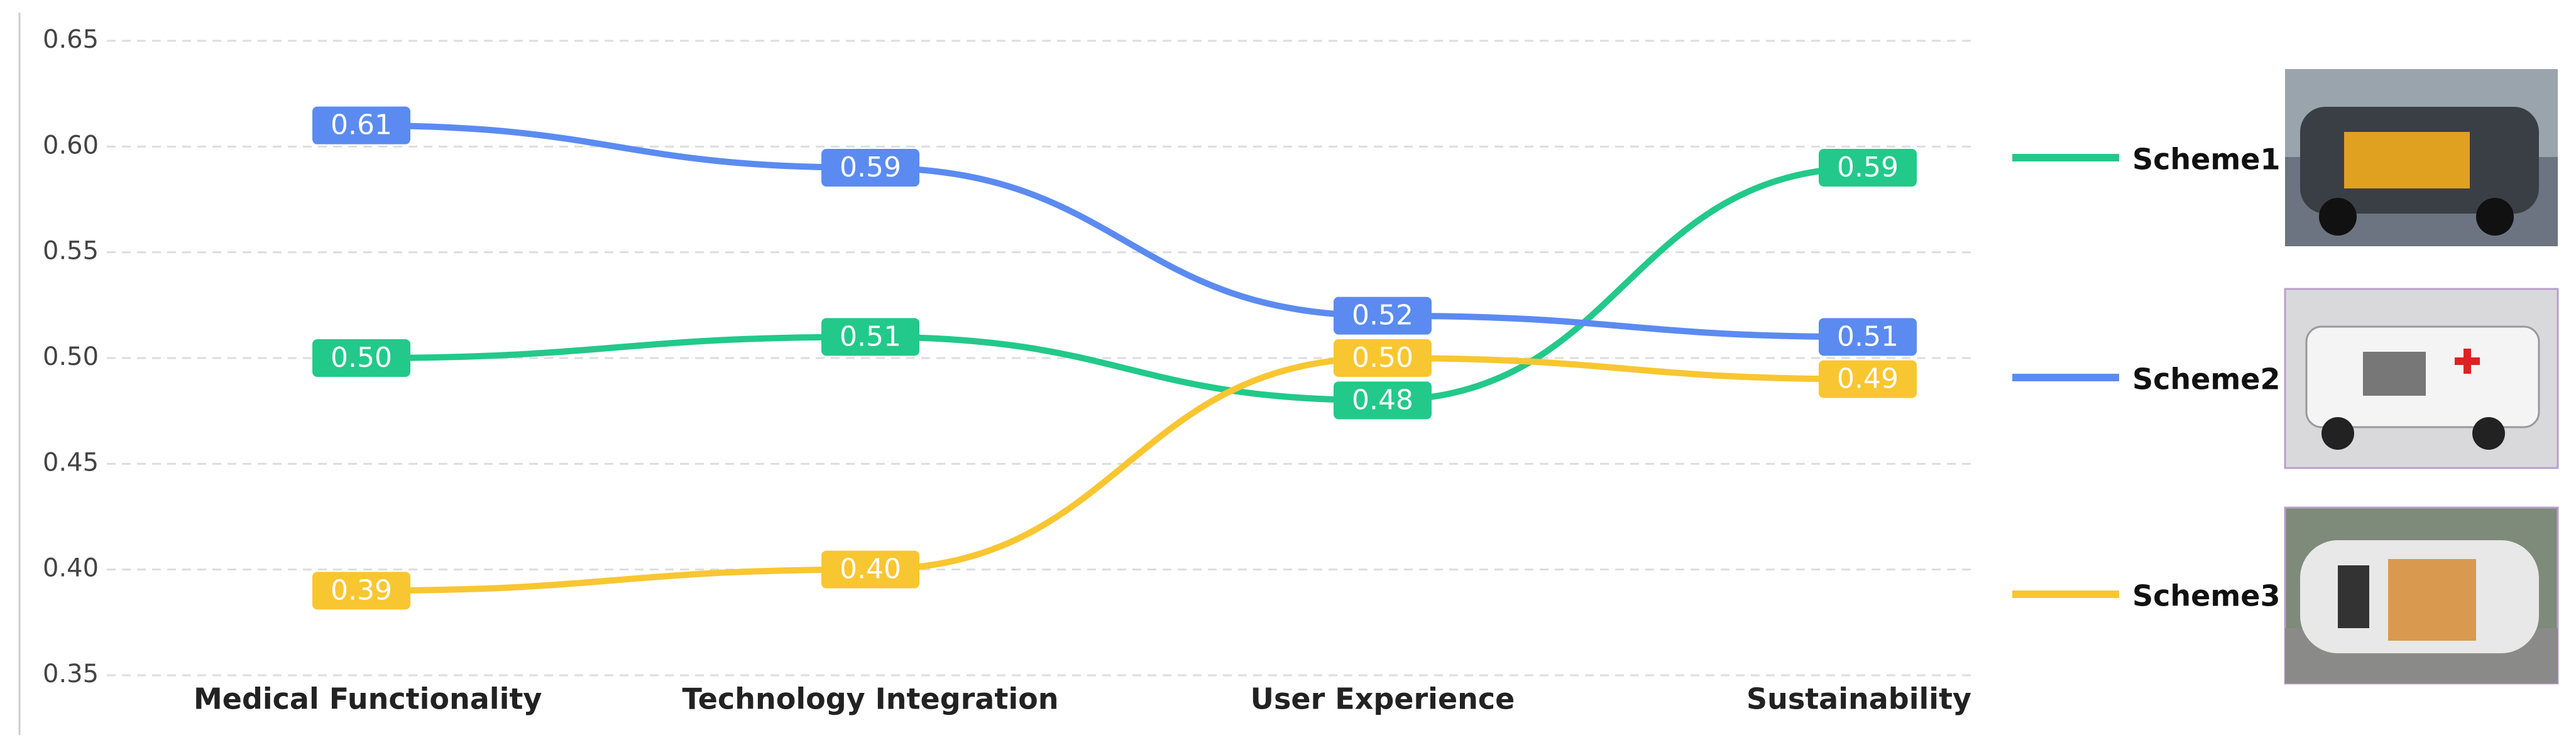  What do you see at coordinates (1858, 699) in the screenshot?
I see `x-tick-label: Sustainability` at bounding box center [1858, 699].